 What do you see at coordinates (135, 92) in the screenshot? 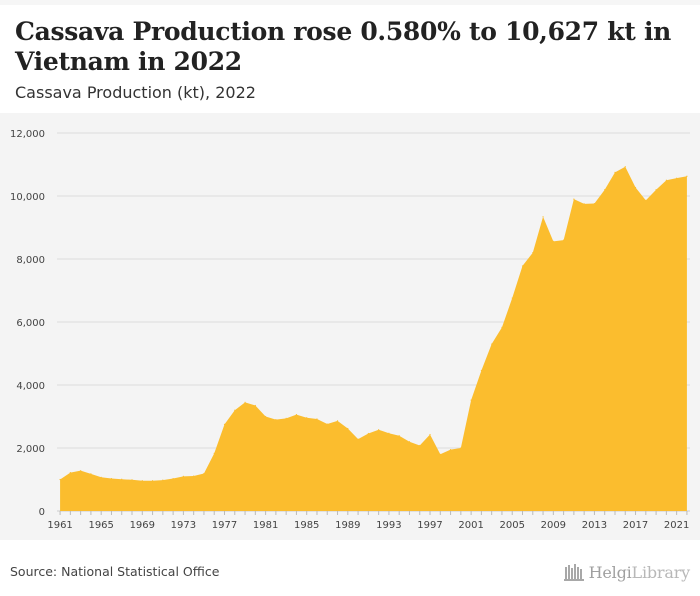
I see `chart-subtitle: Cassava Production (kt), 2022` at bounding box center [135, 92].